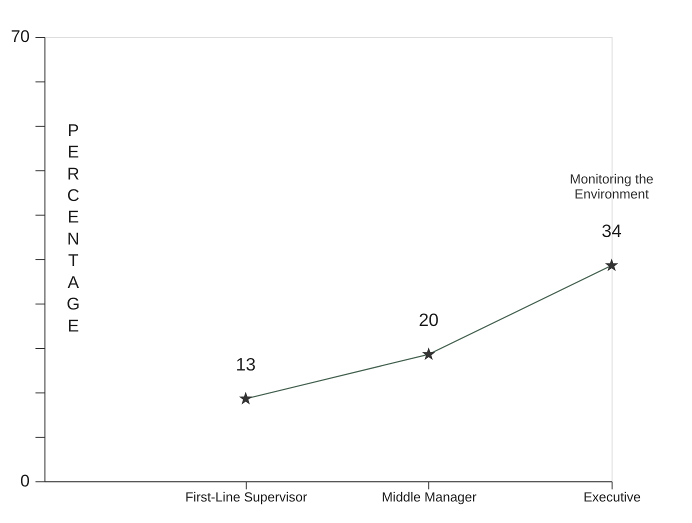 The width and height of the screenshot is (692, 523). I want to click on text: PERCENTAGE, so click(73, 228).